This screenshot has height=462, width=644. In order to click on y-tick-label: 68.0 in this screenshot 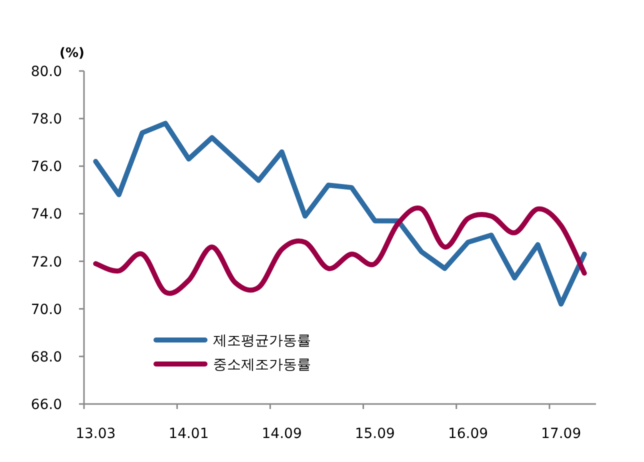, I will do `click(46, 357)`.